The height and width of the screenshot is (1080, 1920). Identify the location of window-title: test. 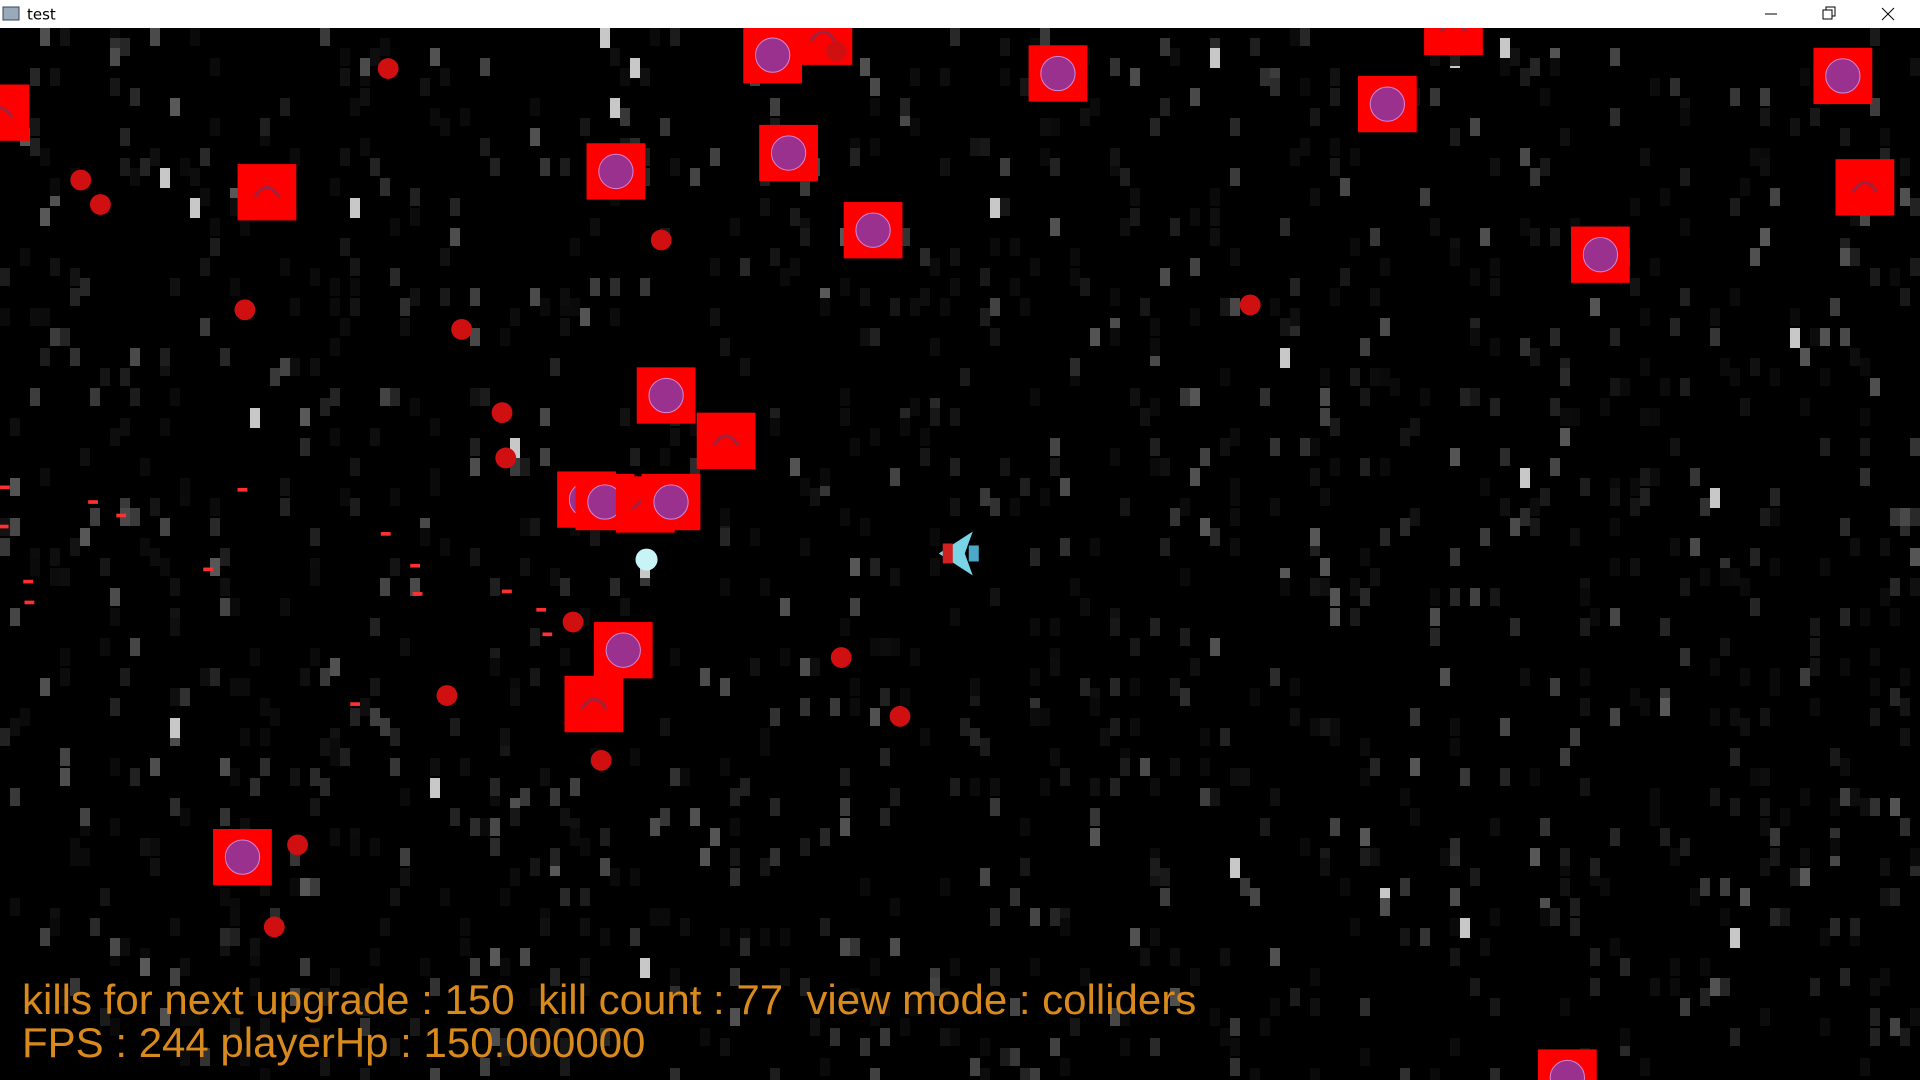
(41, 15).